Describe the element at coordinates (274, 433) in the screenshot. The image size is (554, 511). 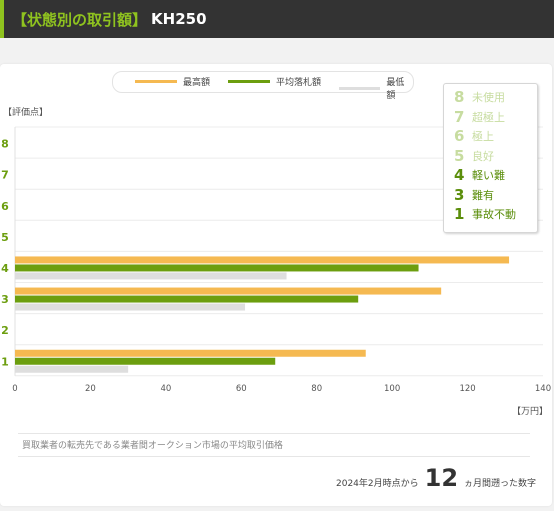
I see `divider-top` at that location.